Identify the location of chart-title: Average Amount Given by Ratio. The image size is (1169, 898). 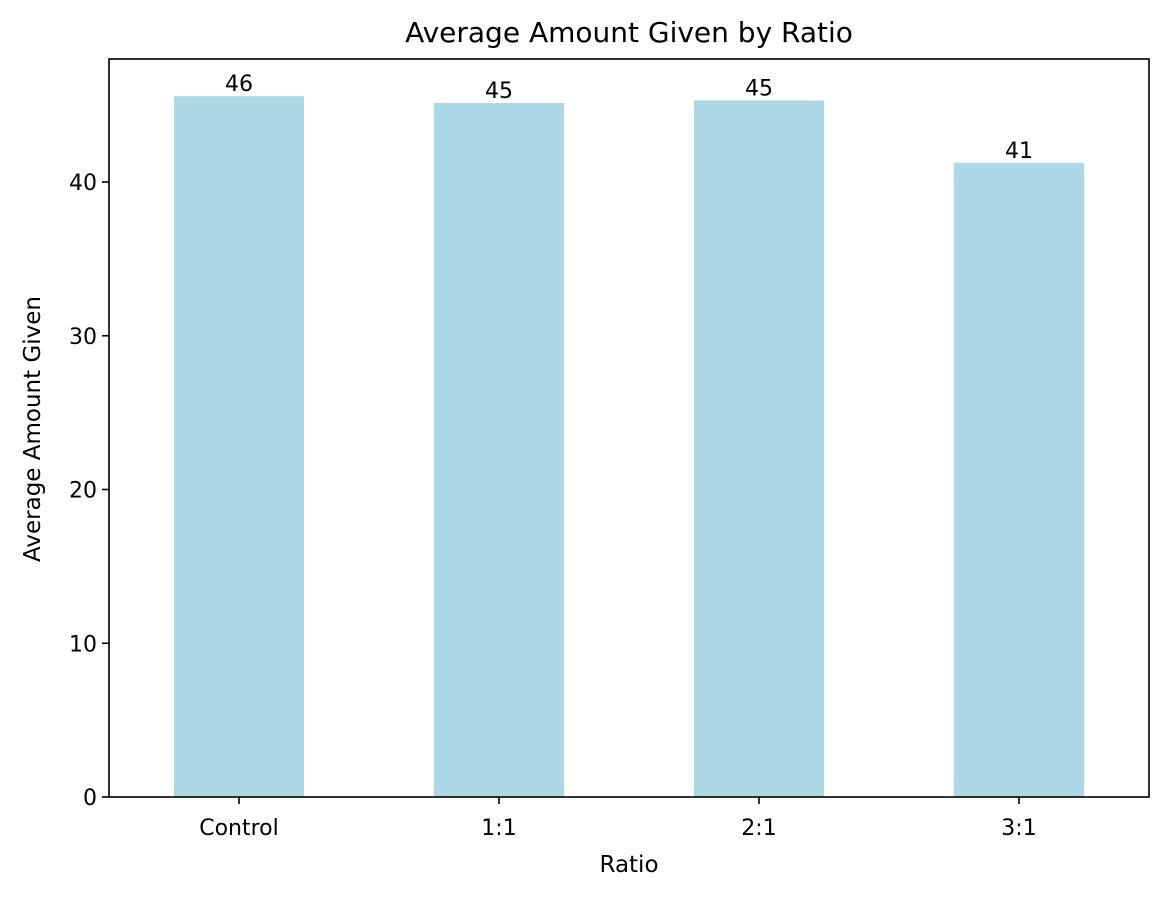
(629, 32).